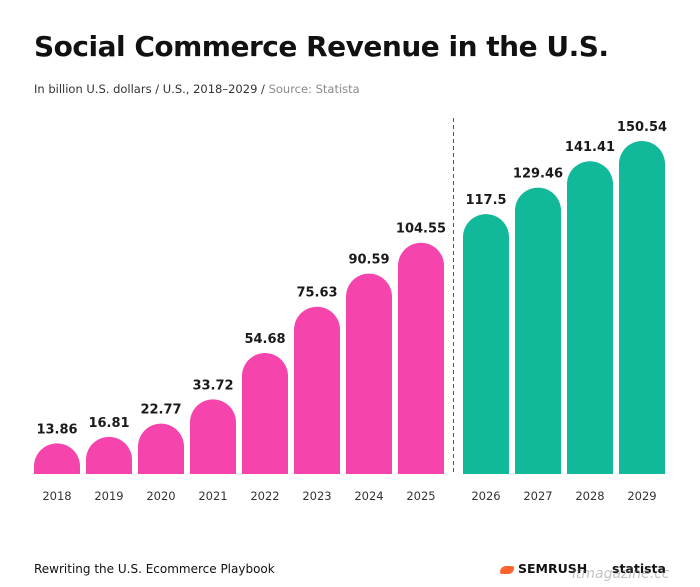 This screenshot has height=587, width=700. Describe the element at coordinates (486, 344) in the screenshot. I see `bar-2026` at that location.